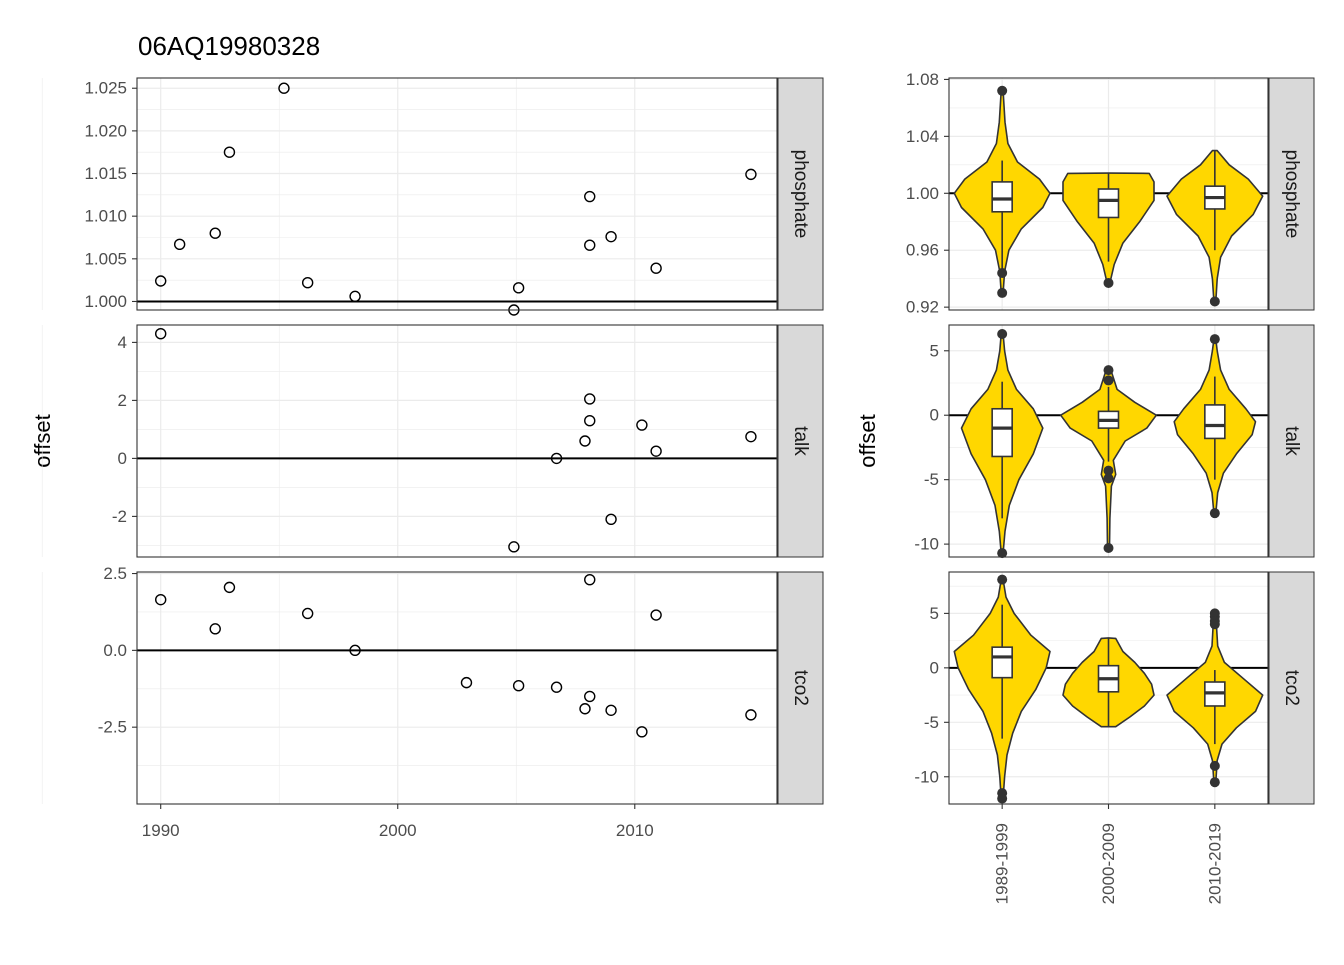 This screenshot has width=1344, height=965. What do you see at coordinates (122, 342) in the screenshot?
I see `y-tick-label: 4` at bounding box center [122, 342].